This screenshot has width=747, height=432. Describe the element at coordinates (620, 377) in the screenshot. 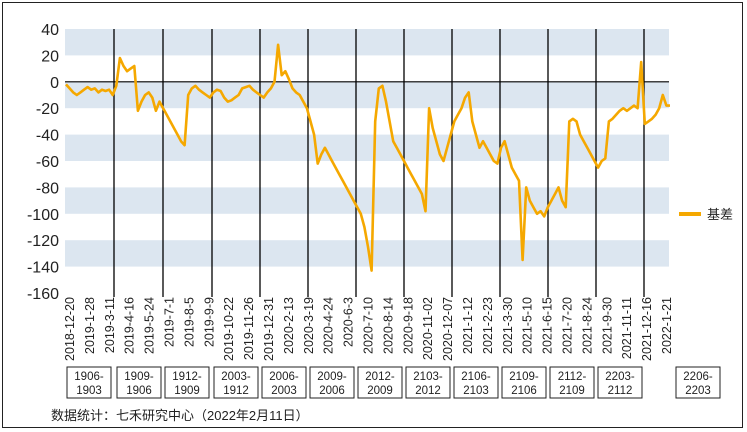

I see `contract-box-top: 2203-` at that location.